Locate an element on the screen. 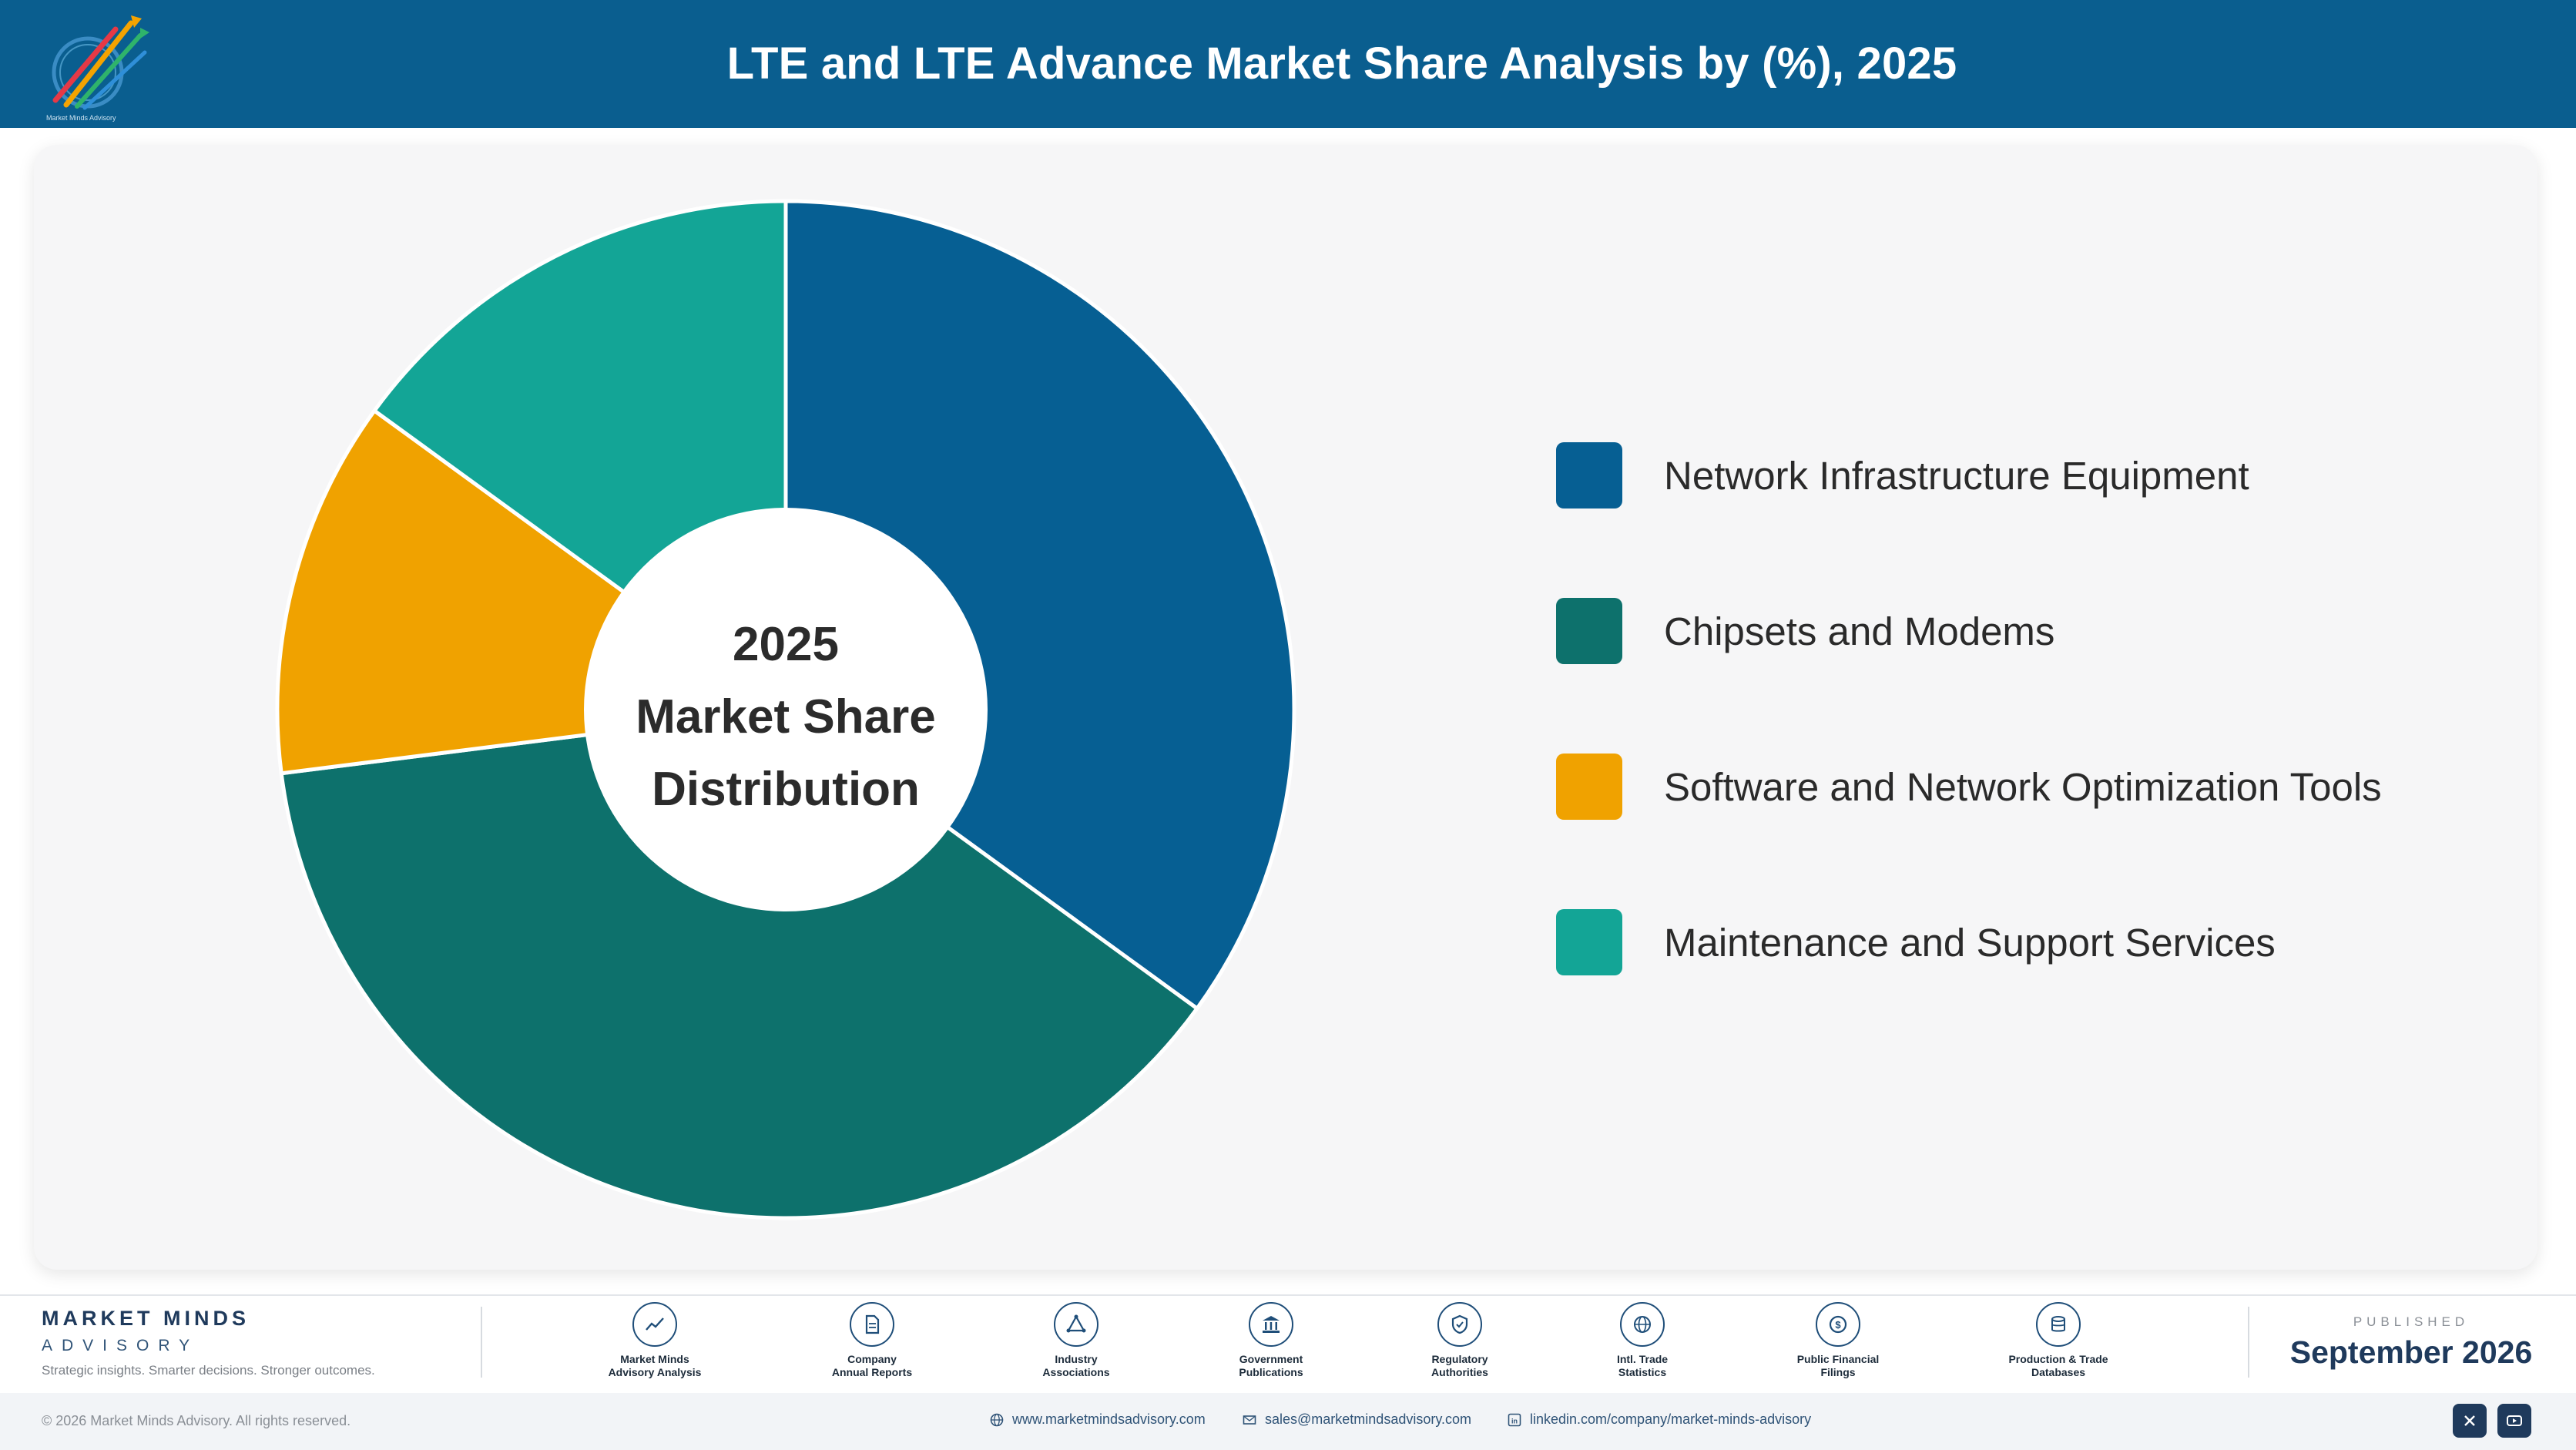 This screenshot has height=1450, width=2576. source-regulatory-authorities: Regulatory Authorities is located at coordinates (1460, 1340).